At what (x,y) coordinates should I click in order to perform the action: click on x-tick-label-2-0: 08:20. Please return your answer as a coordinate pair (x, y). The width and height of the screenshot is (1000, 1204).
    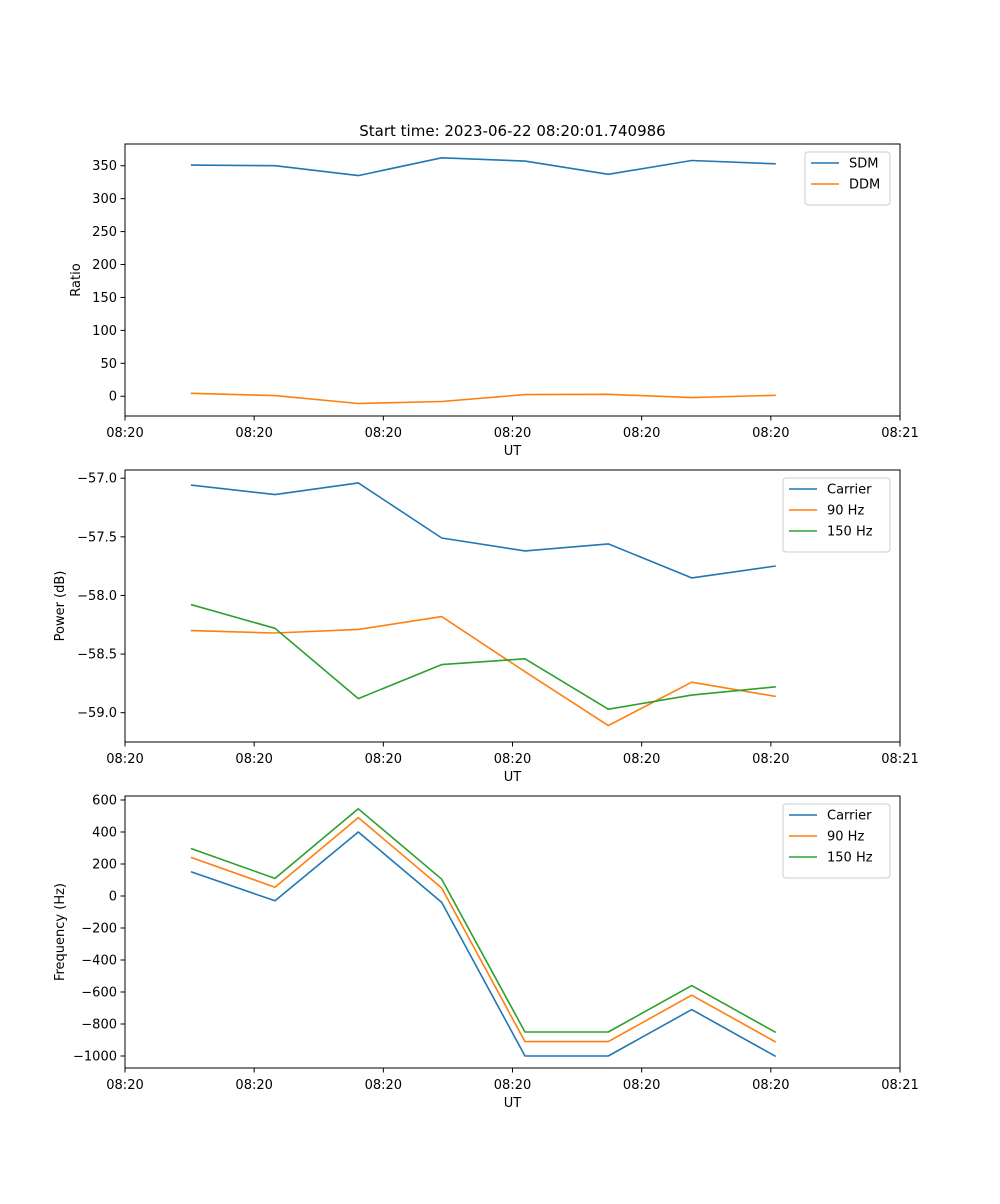
    Looking at the image, I should click on (124, 759).